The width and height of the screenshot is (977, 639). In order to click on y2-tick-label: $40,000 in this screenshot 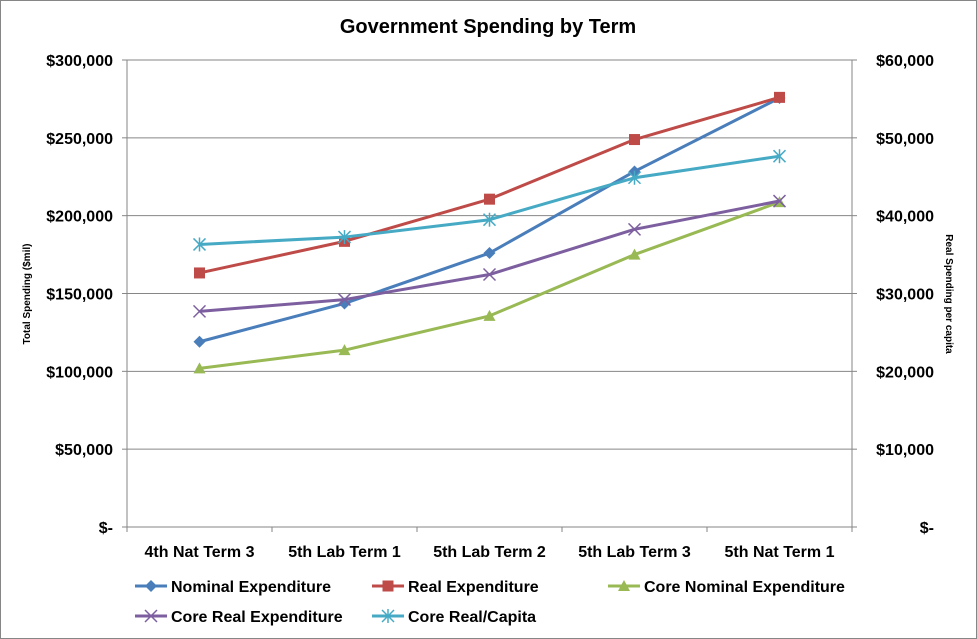, I will do `click(905, 217)`.